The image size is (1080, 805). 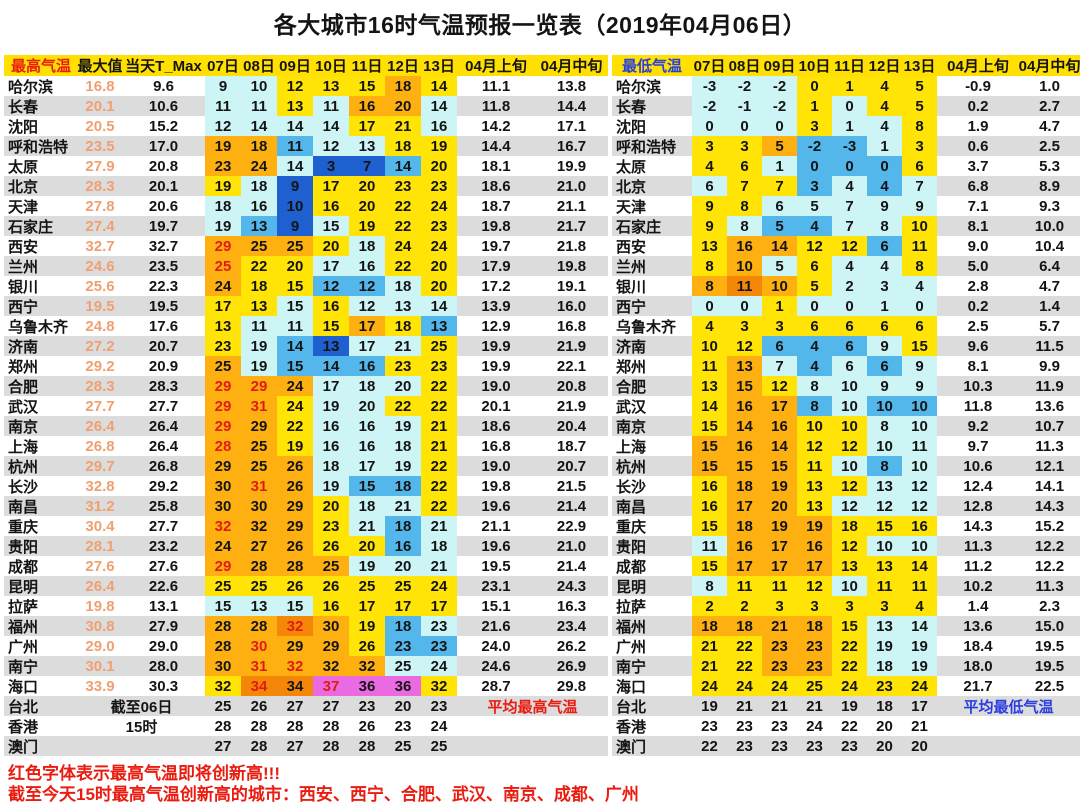 I want to click on city-cell: 乌鲁木齐, so click(x=646, y=327).